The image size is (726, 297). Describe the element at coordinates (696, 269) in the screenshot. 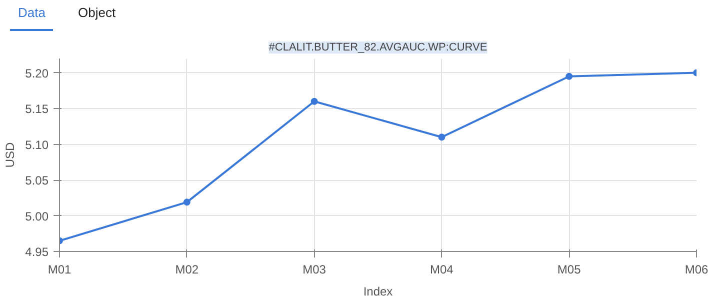

I see `x-tick-label: M06` at that location.